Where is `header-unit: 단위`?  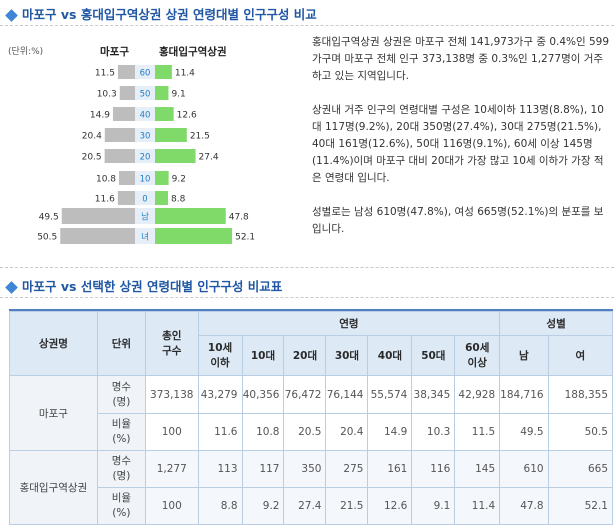 header-unit: 단위 is located at coordinates (121, 343).